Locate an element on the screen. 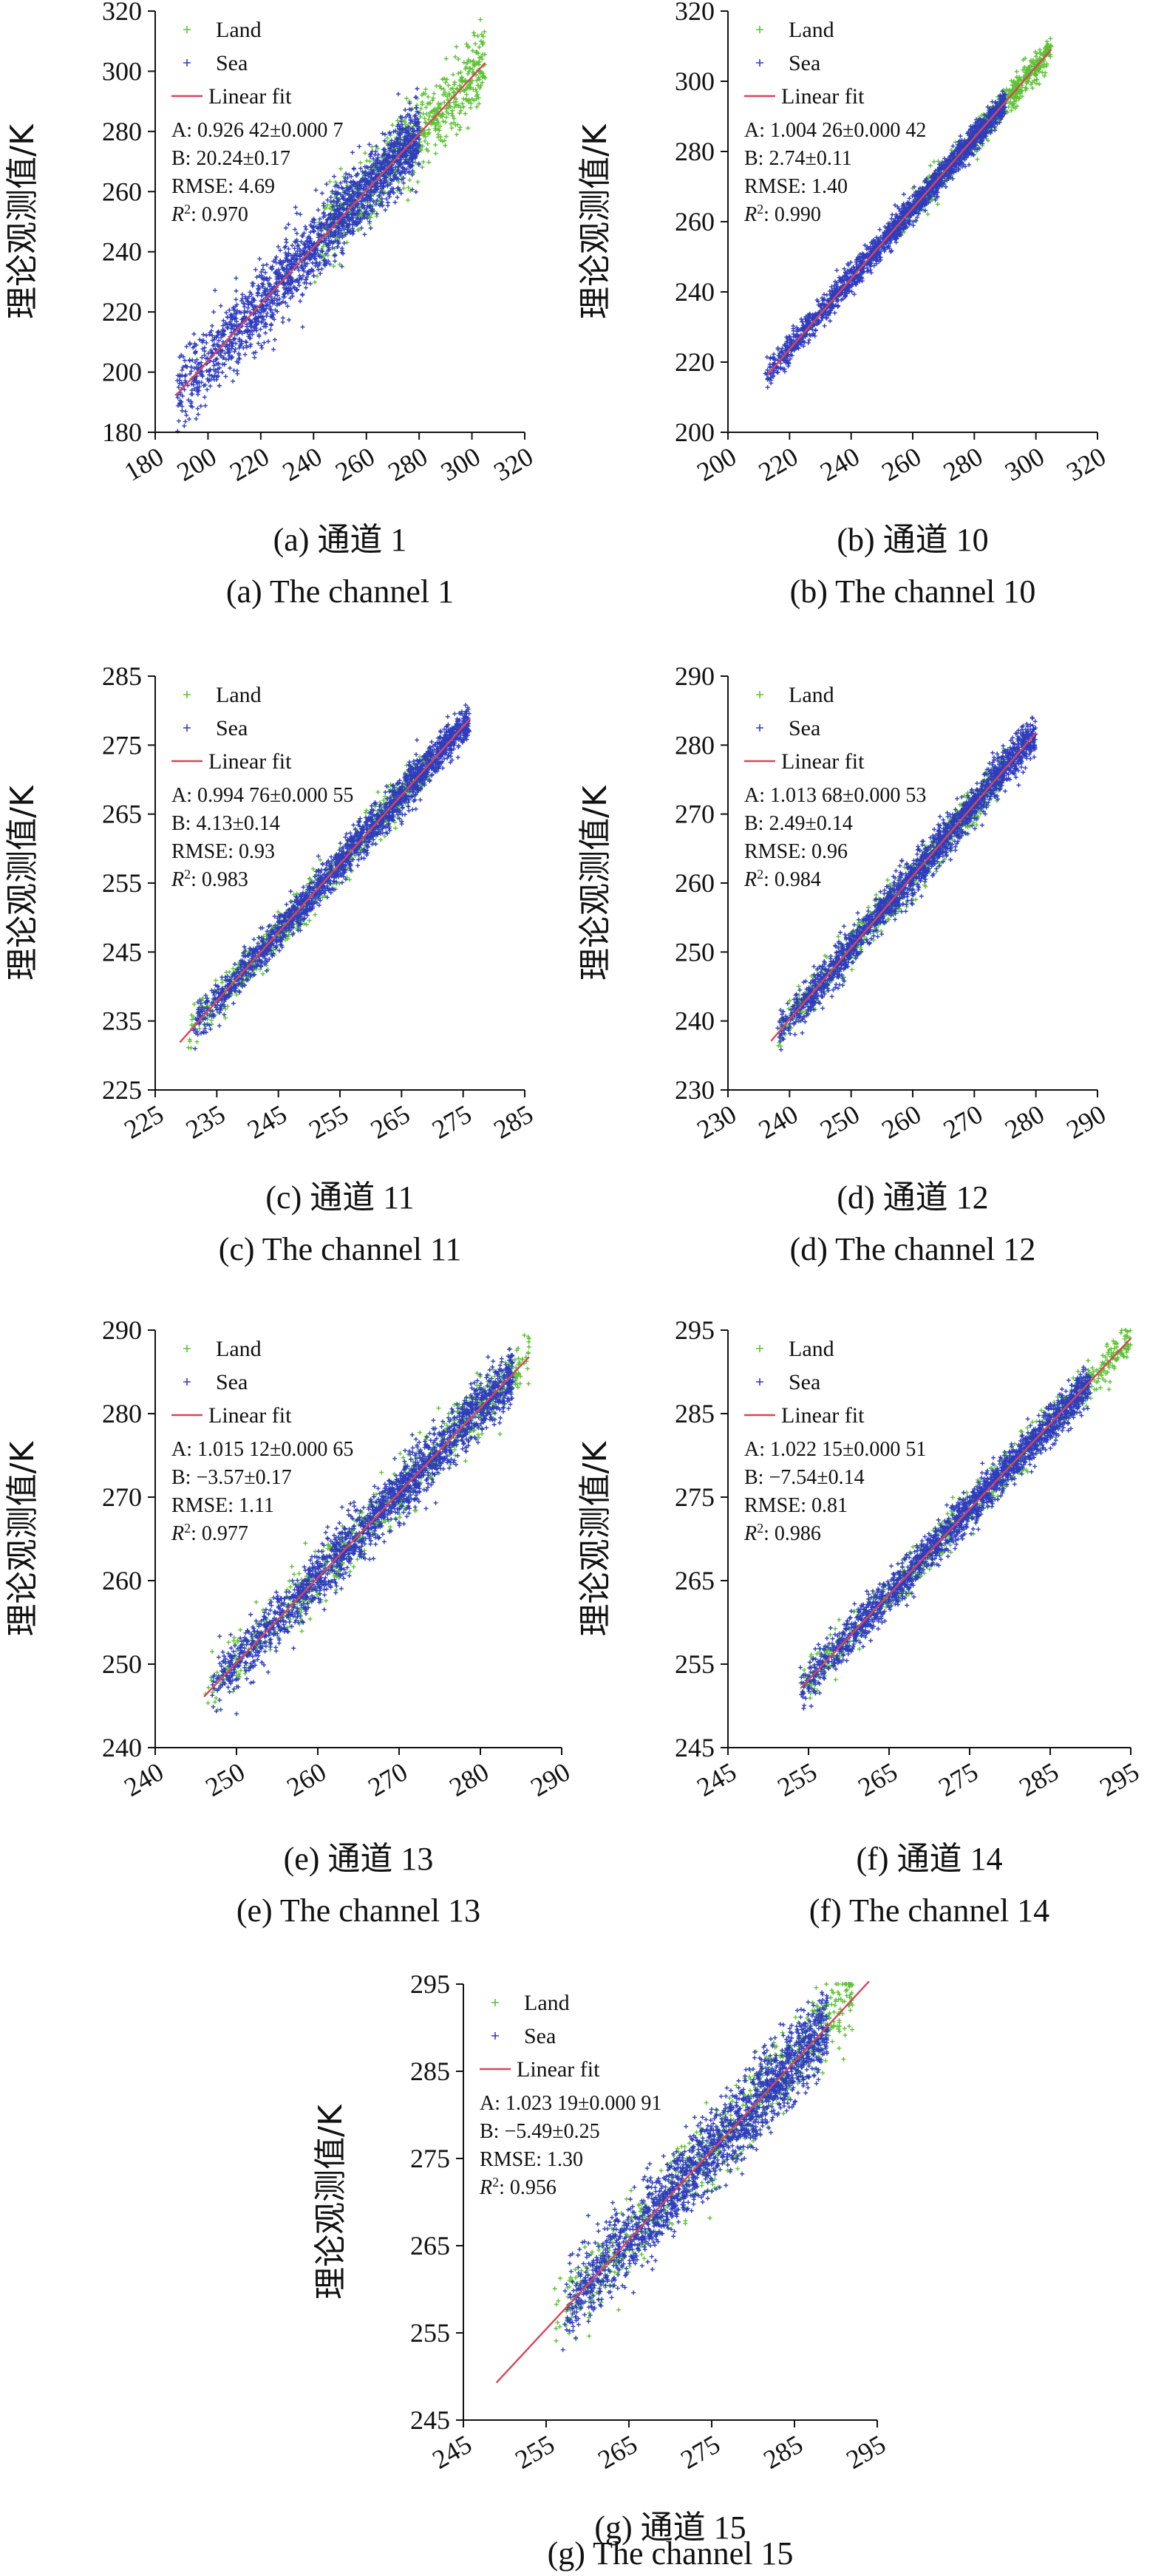 The width and height of the screenshot is (1164, 2576). y-tick-label: 220 is located at coordinates (122, 312).